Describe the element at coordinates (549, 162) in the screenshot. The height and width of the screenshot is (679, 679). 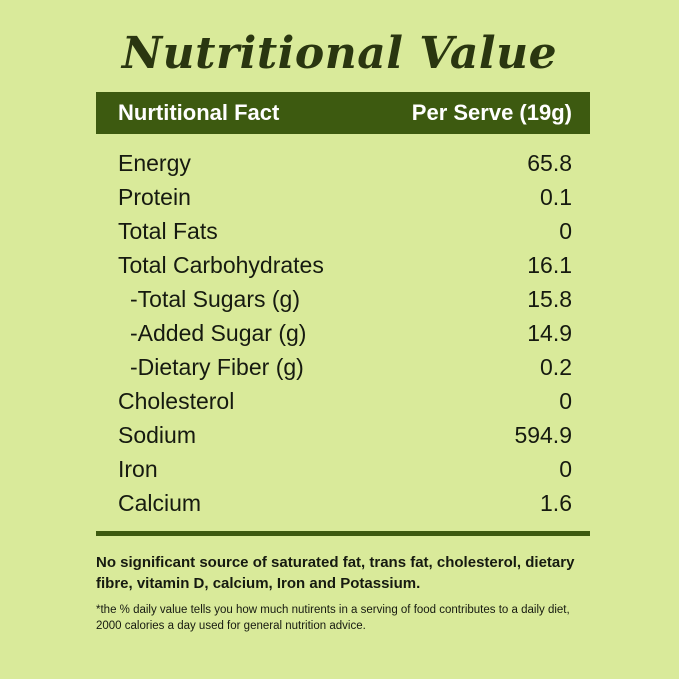
I see `row-value: 65.8` at that location.